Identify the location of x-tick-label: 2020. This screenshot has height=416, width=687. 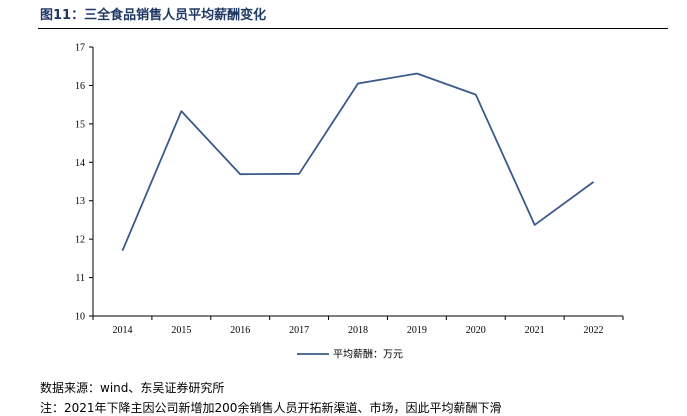
(476, 330).